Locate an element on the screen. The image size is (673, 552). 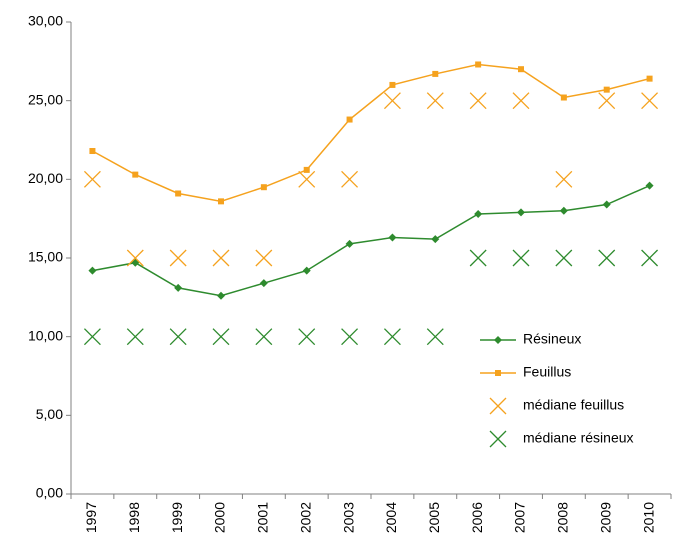
x-tick-label: 1997 is located at coordinates (91, 517).